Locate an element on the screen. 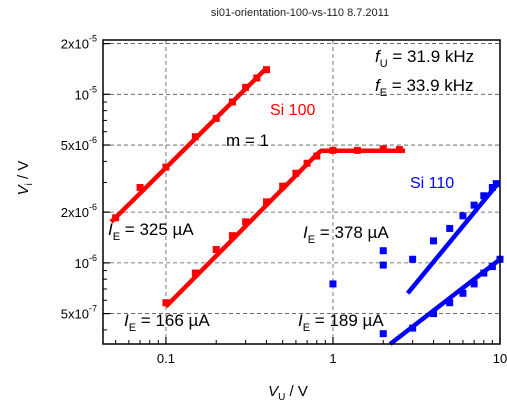 This screenshot has height=405, width=507. slope-label: m = 1 is located at coordinates (247, 140).